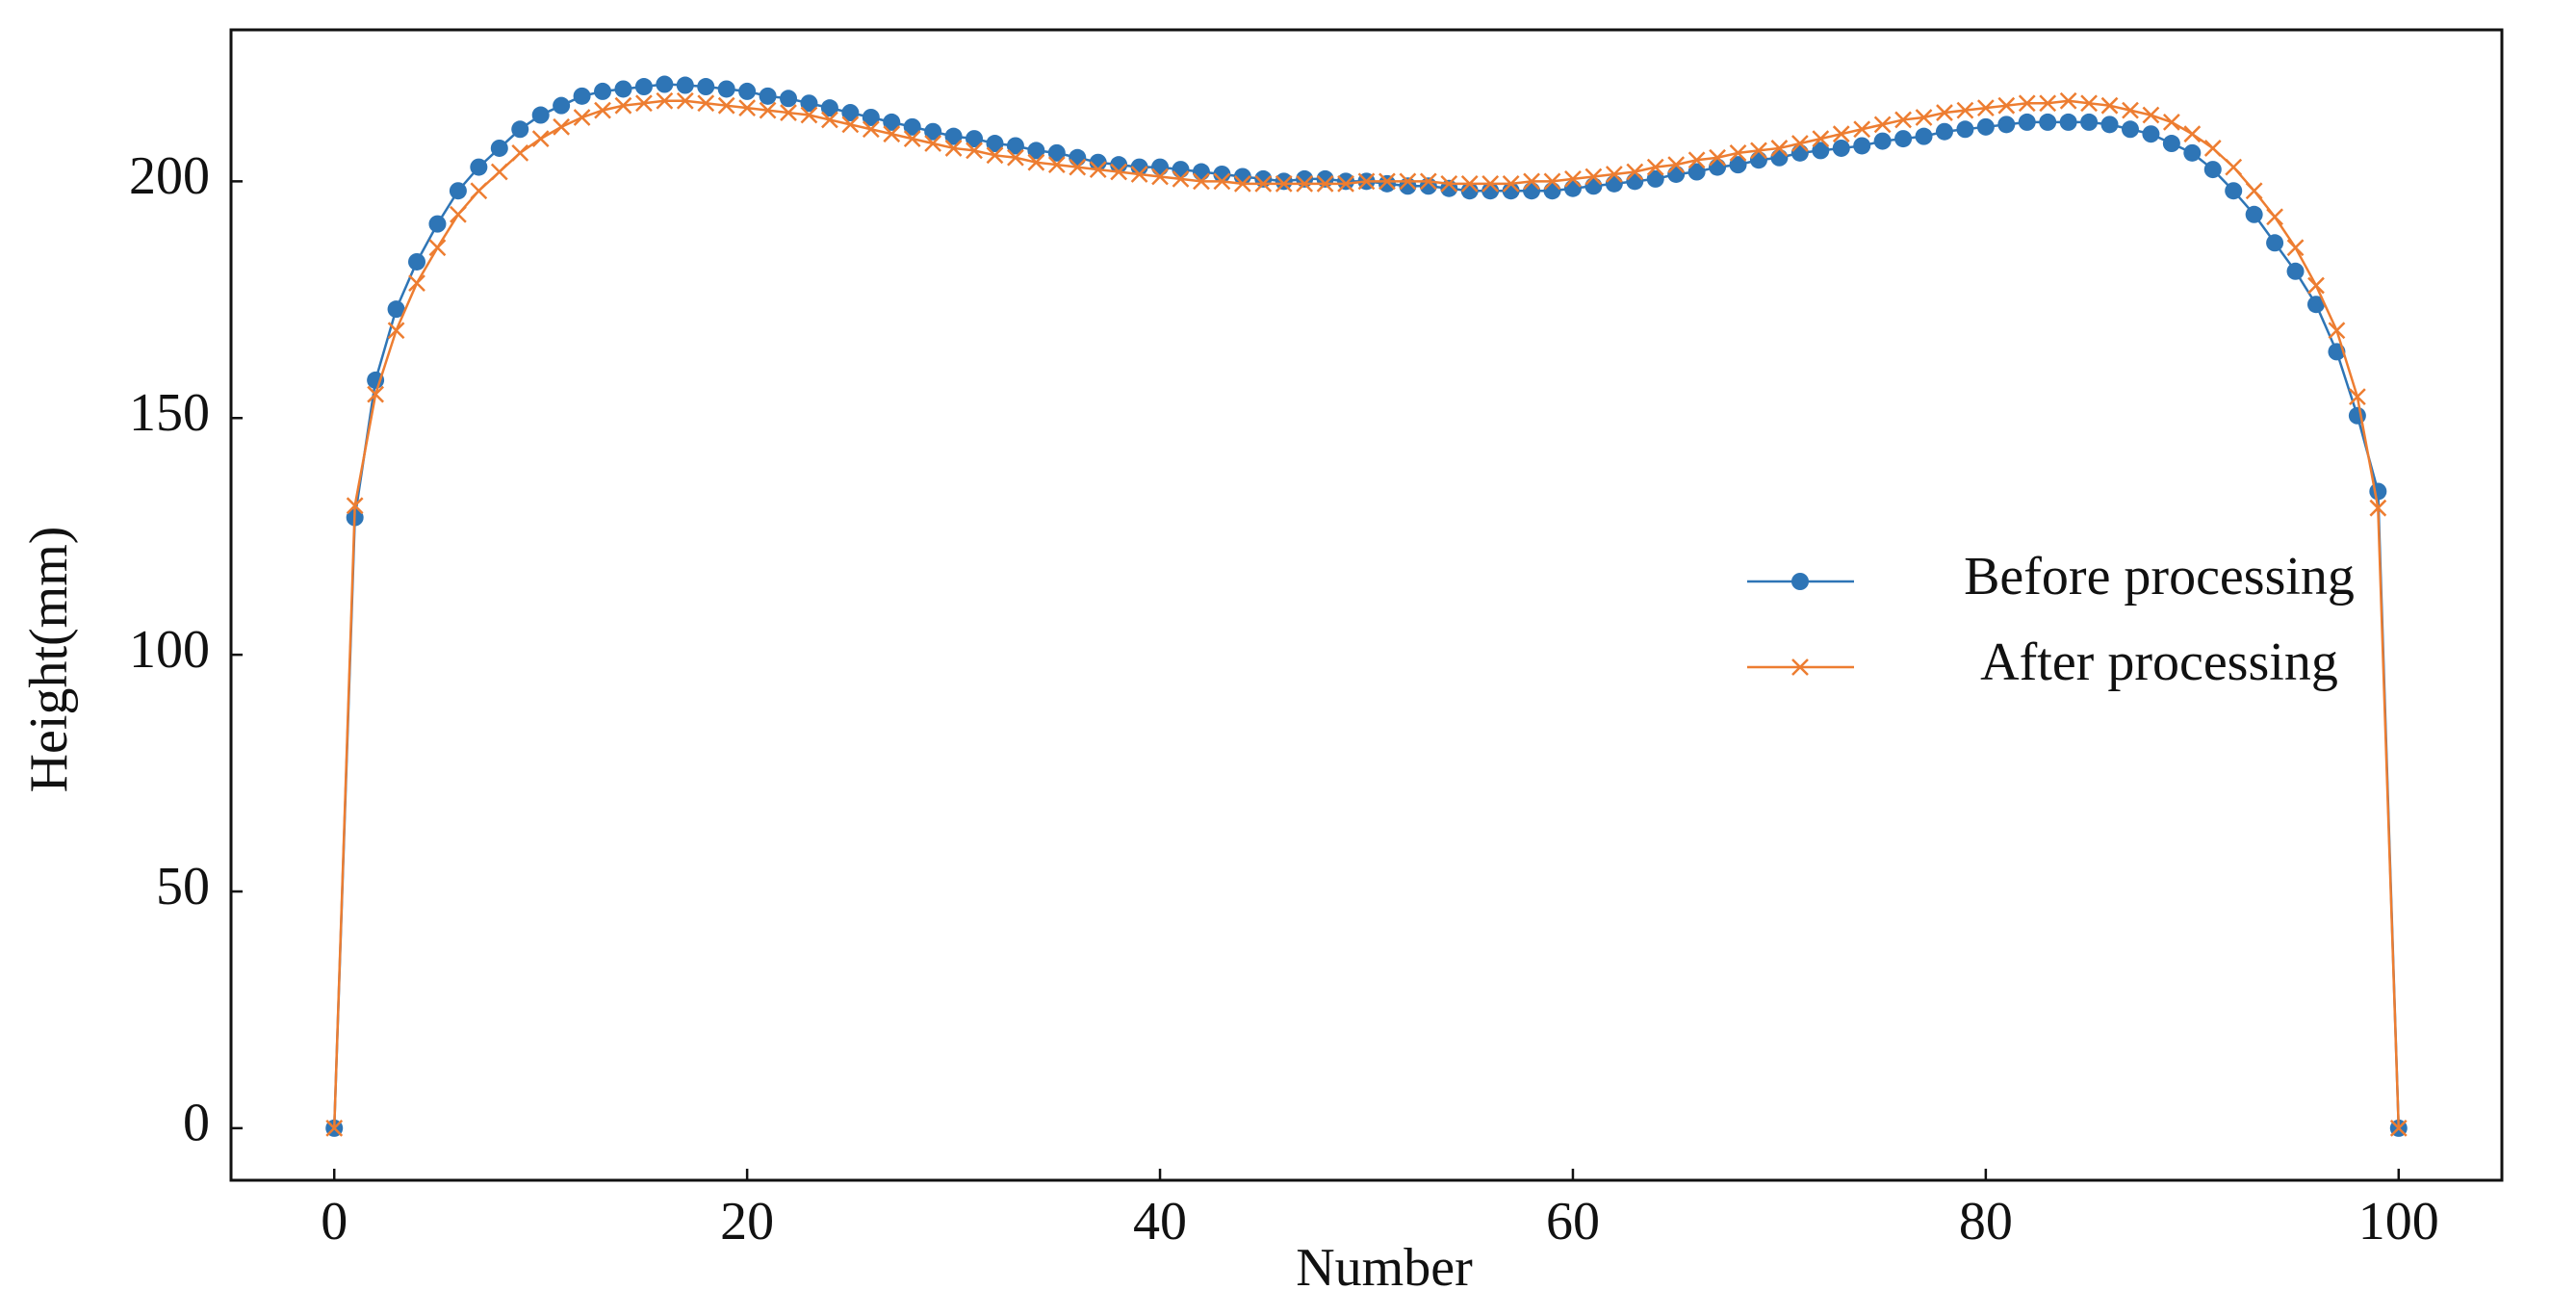 The width and height of the screenshot is (2576, 1316). What do you see at coordinates (334, 1221) in the screenshot?
I see `x-tick-label: 0` at bounding box center [334, 1221].